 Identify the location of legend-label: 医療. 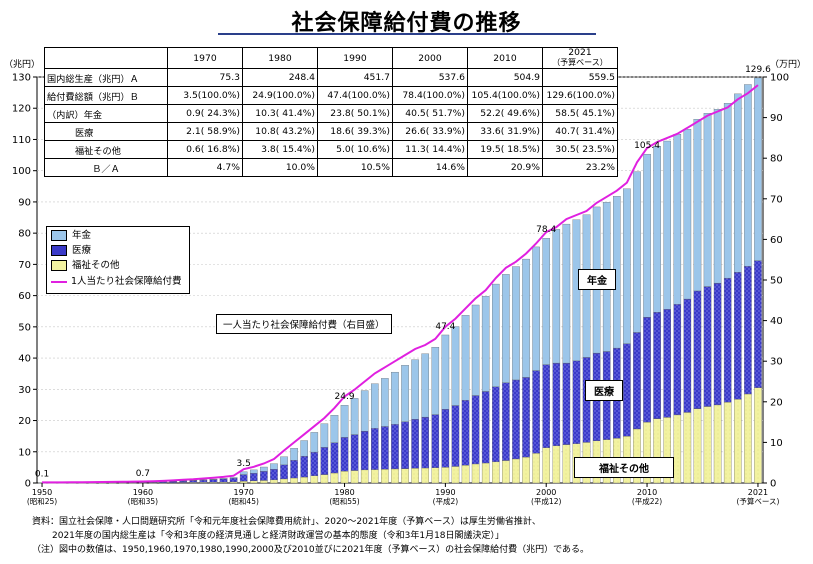
(82, 250).